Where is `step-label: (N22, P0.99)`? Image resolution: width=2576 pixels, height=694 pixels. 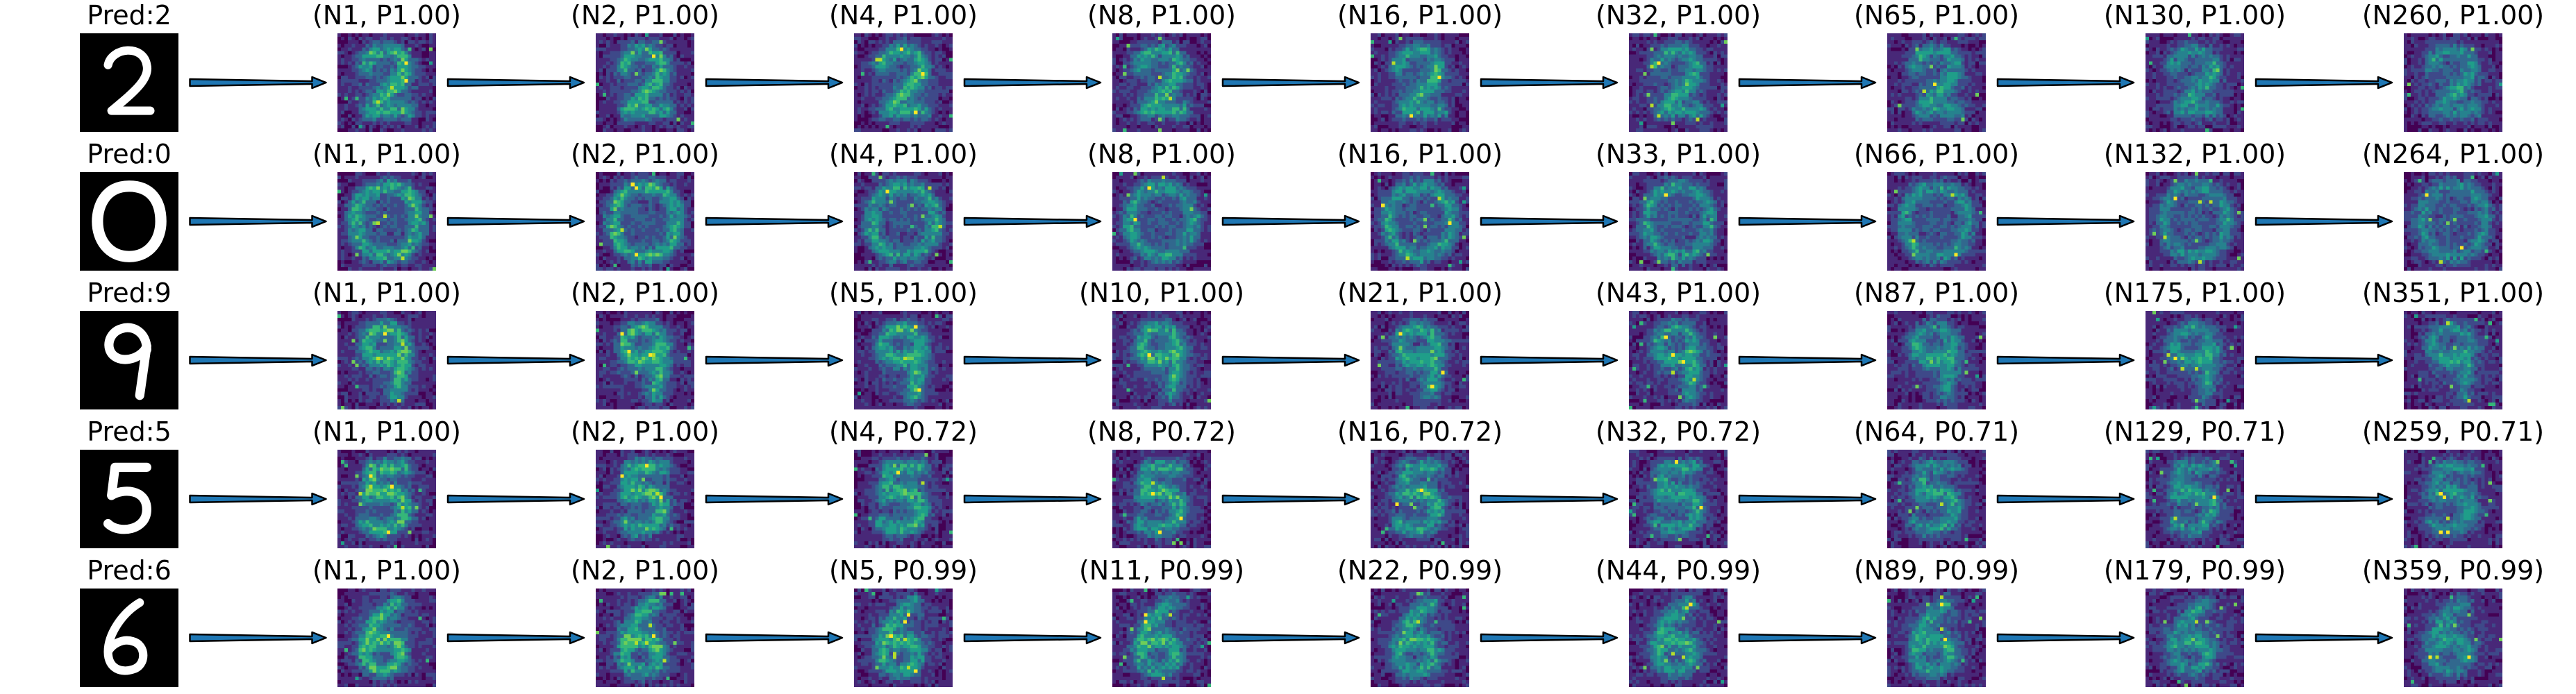 step-label: (N22, P0.99) is located at coordinates (1420, 570).